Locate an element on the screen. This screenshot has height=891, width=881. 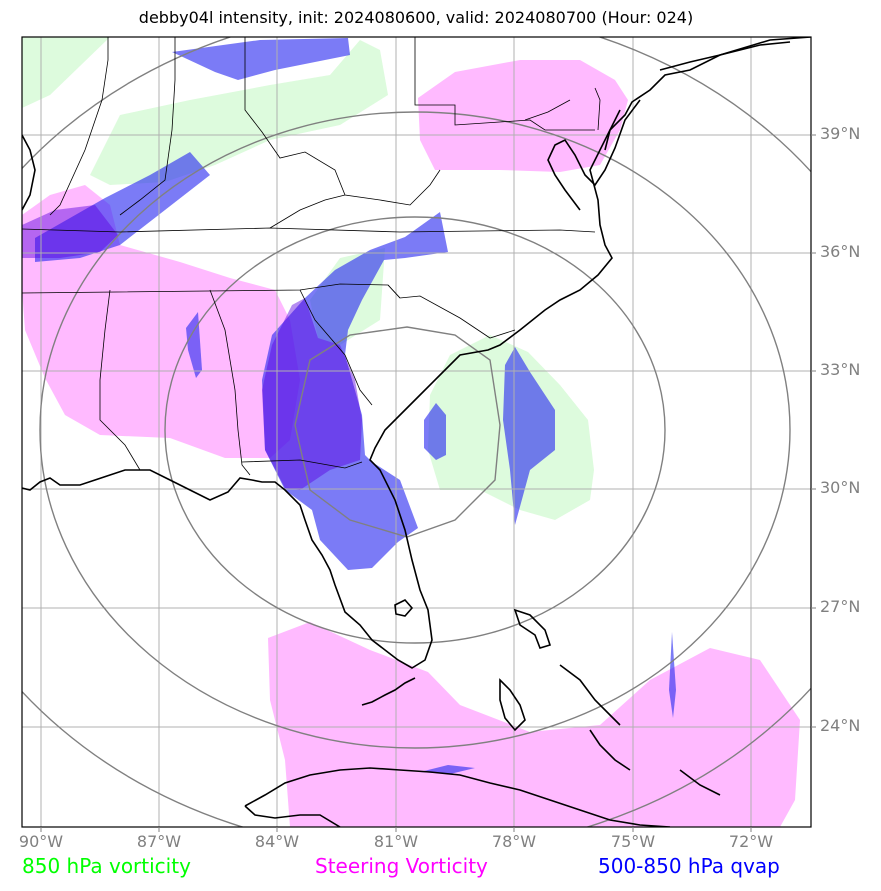
steering-vorticity-area-northeast is located at coordinates (523, 116).